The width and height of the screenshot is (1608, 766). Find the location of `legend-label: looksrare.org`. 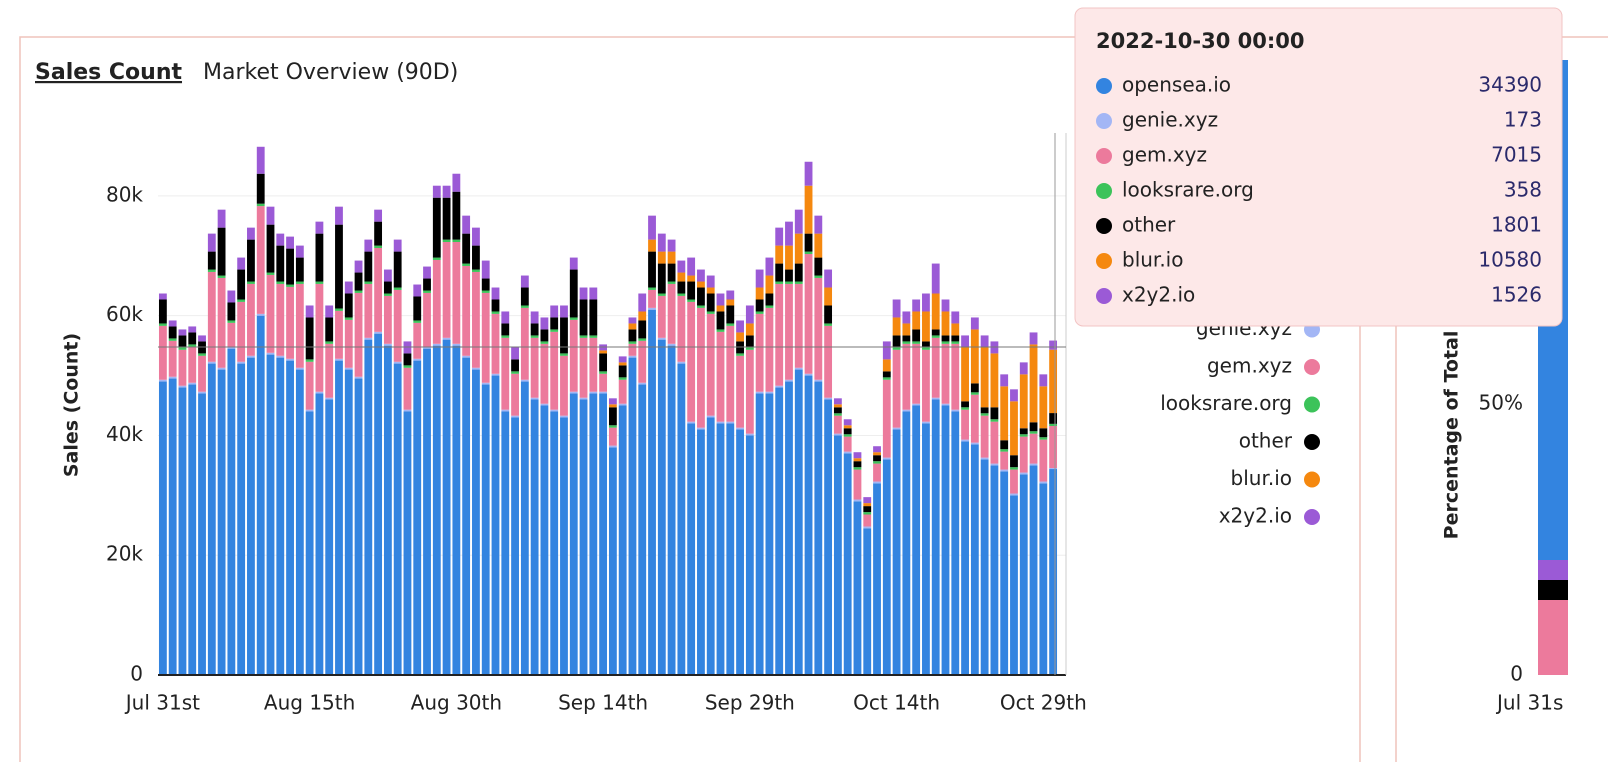

legend-label: looksrare.org is located at coordinates (1226, 403).